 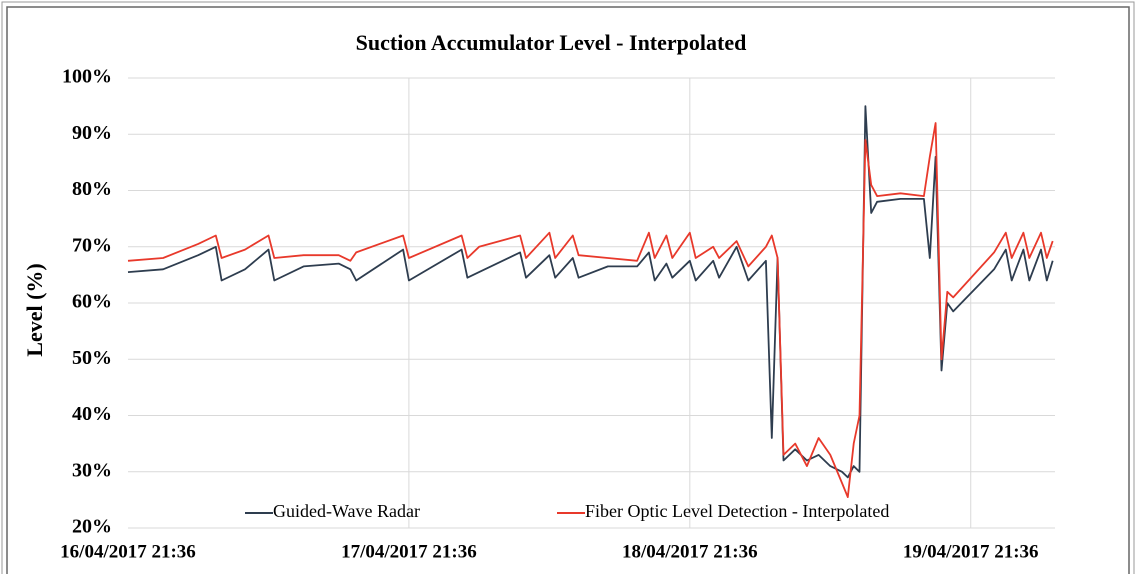 I want to click on y-tick-label: 60%, so click(x=92, y=302).